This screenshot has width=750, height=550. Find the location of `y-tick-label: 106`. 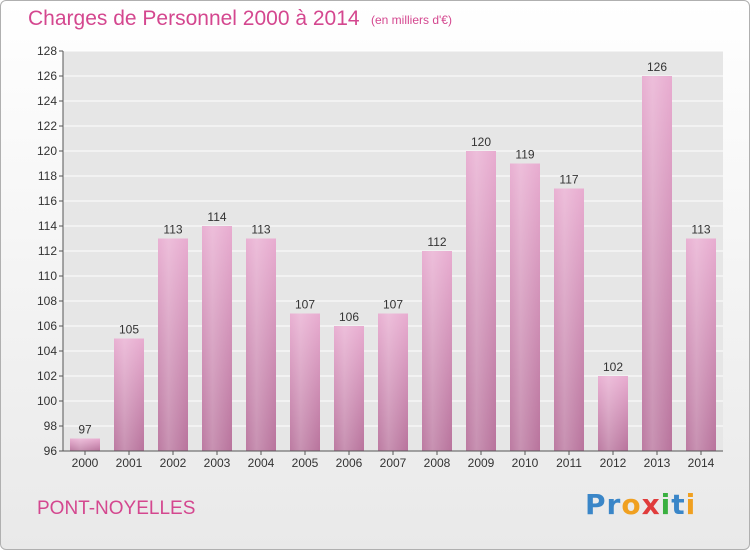

y-tick-label: 106 is located at coordinates (47, 326).